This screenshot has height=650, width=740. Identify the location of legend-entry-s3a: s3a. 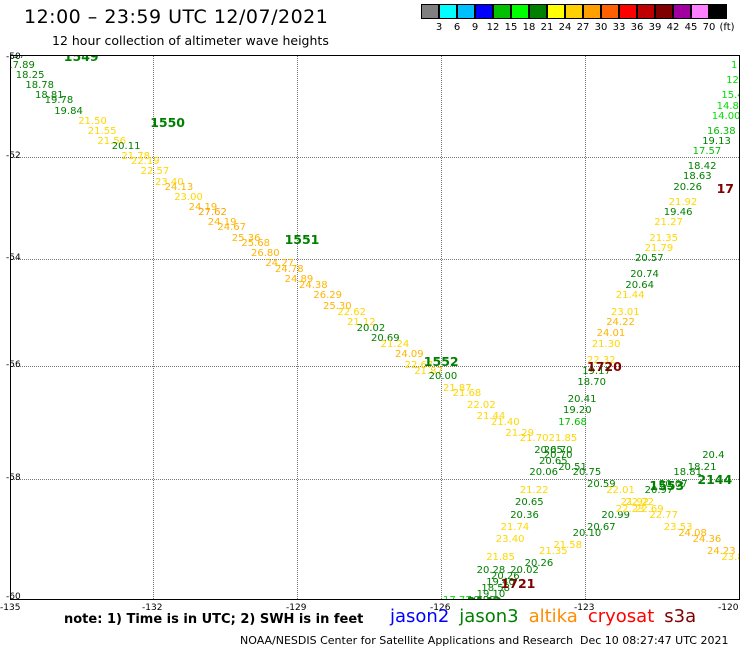
(680, 616).